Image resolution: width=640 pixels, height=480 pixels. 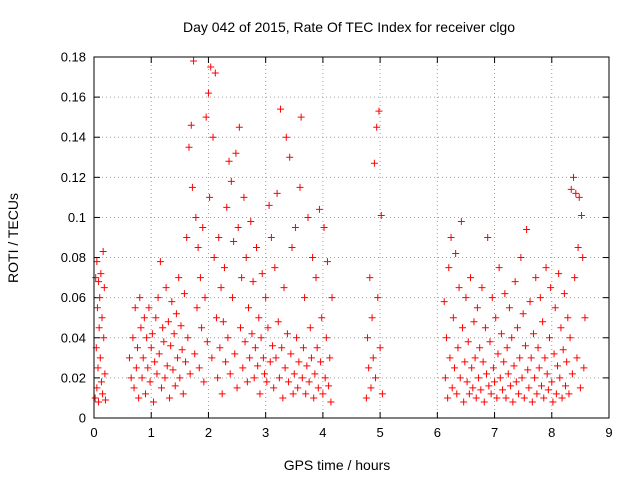 What do you see at coordinates (337, 465) in the screenshot?
I see `x-axis-label: GPS time / hours` at bounding box center [337, 465].